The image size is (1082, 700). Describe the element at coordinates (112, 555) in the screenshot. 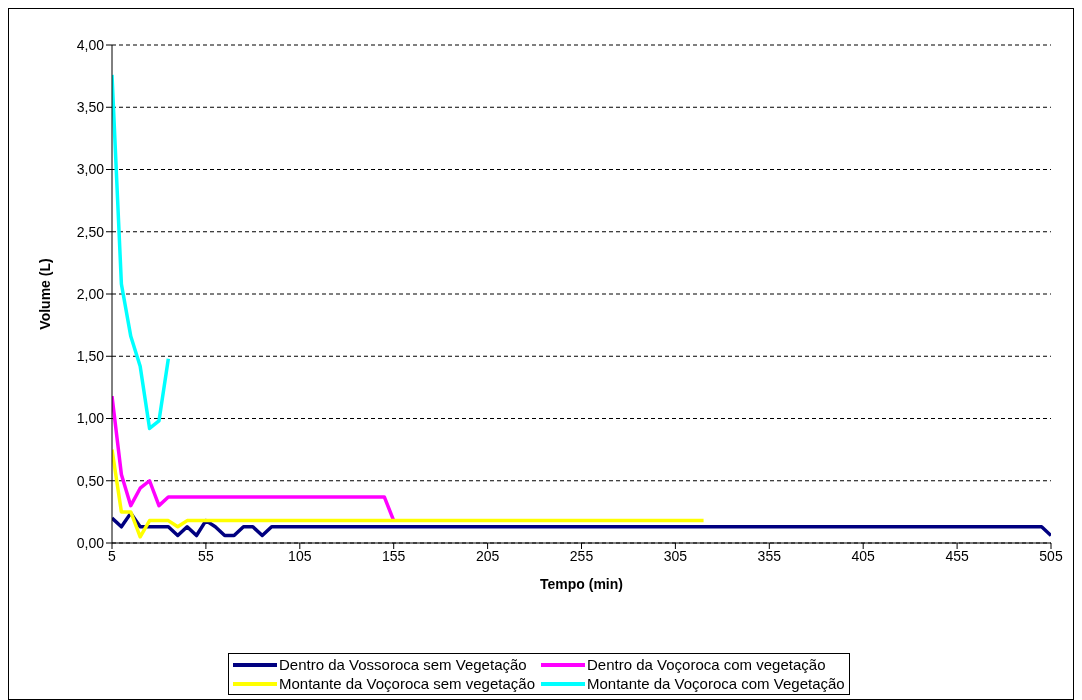

I see `x-tick-label: 5` at that location.